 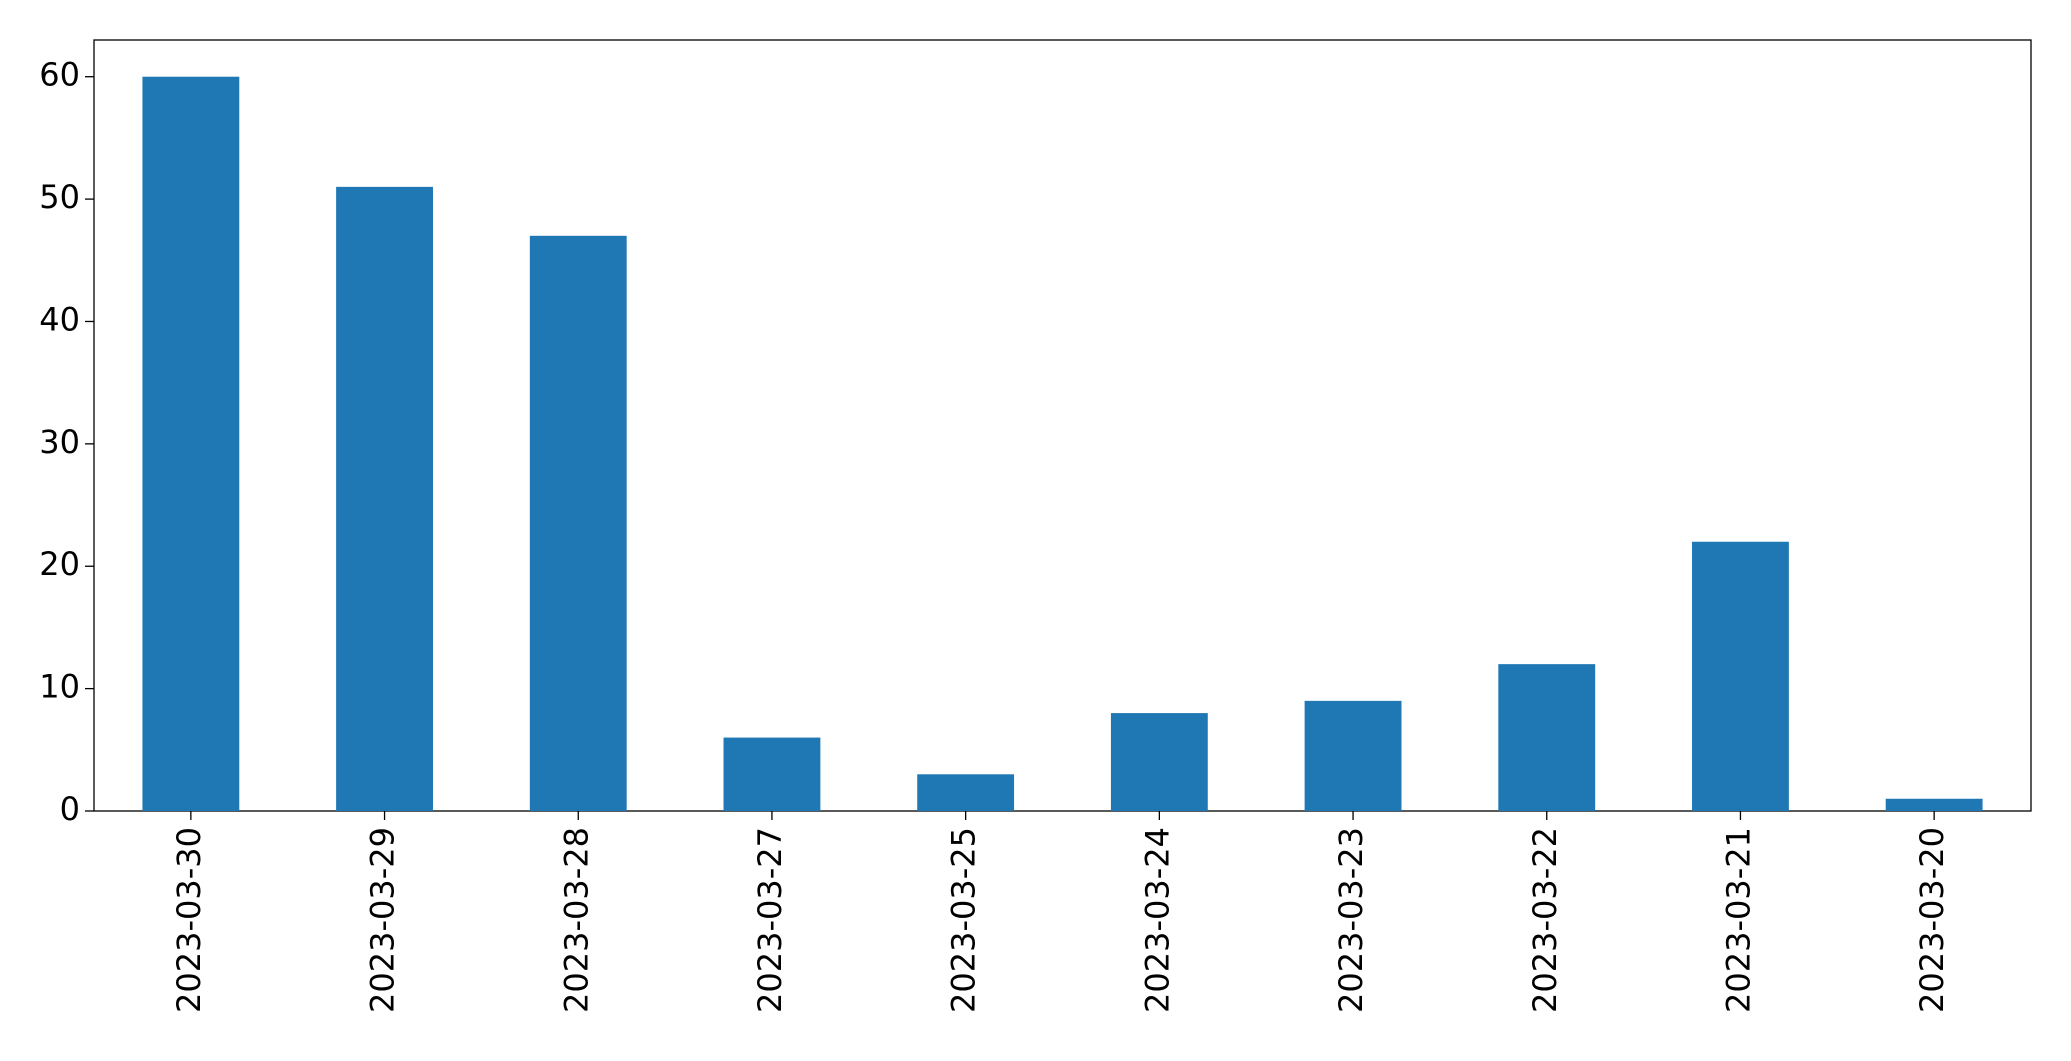 What do you see at coordinates (59, 564) in the screenshot?
I see `y-tick-label: 20` at bounding box center [59, 564].